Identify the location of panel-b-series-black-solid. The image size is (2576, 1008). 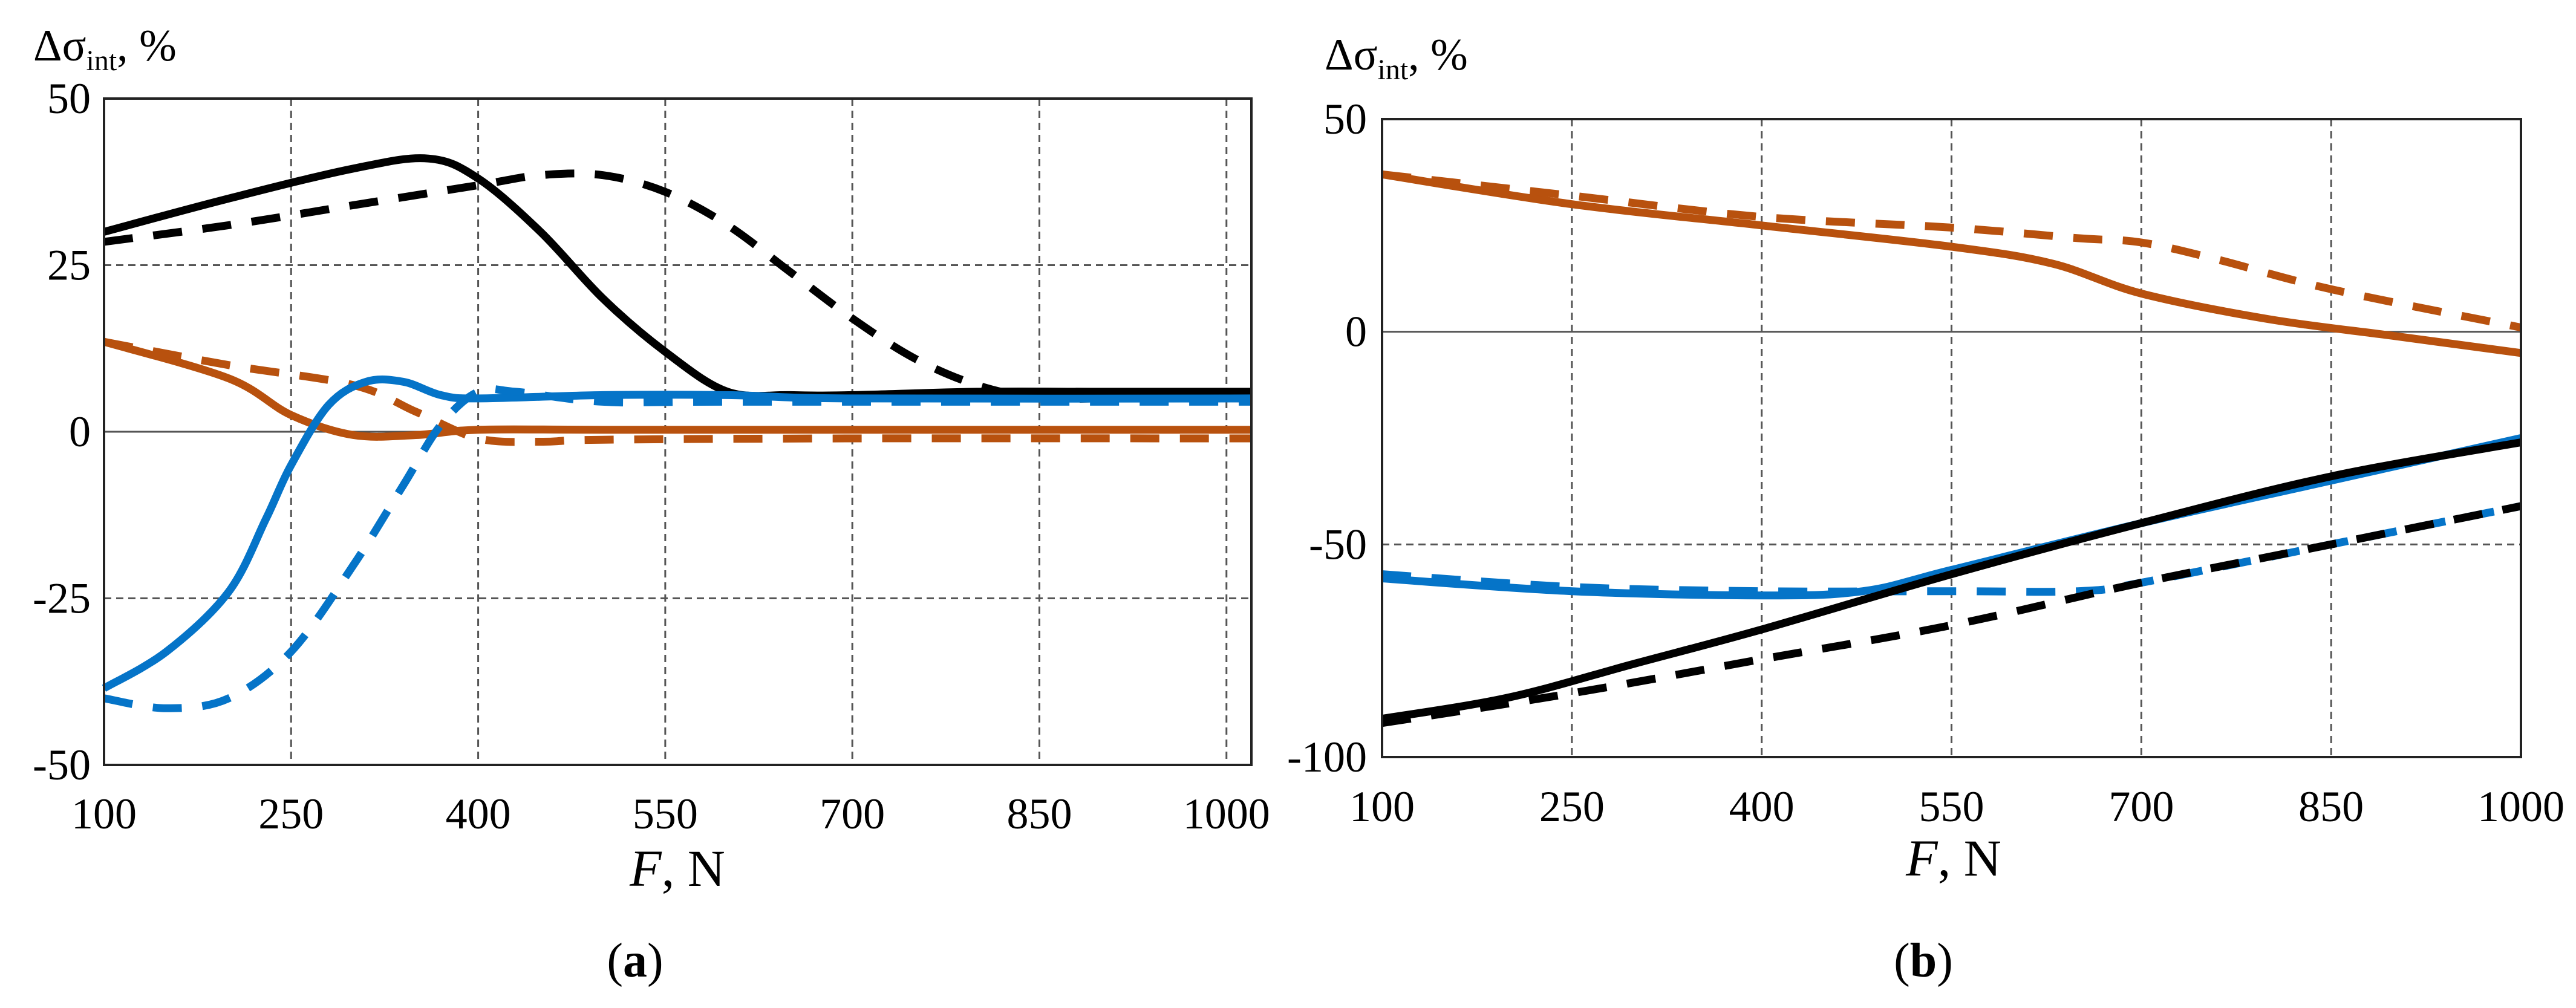
(1951, 580).